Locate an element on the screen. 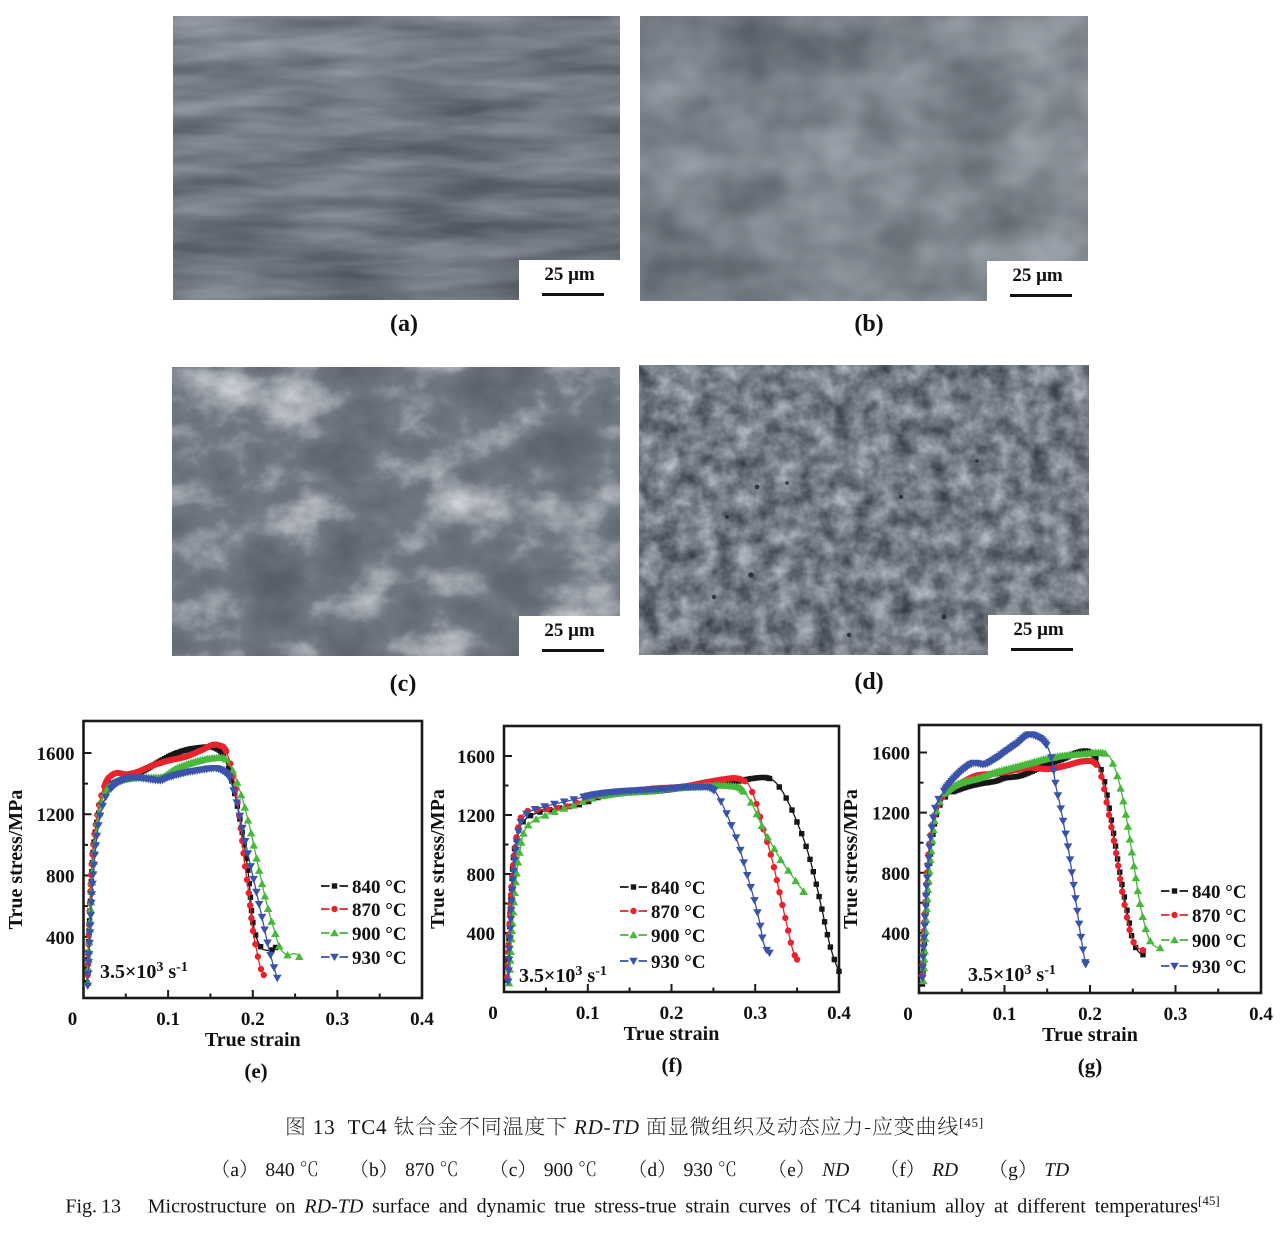 The image size is (1285, 1233). svg-text: (g) is located at coordinates (1090, 1066).